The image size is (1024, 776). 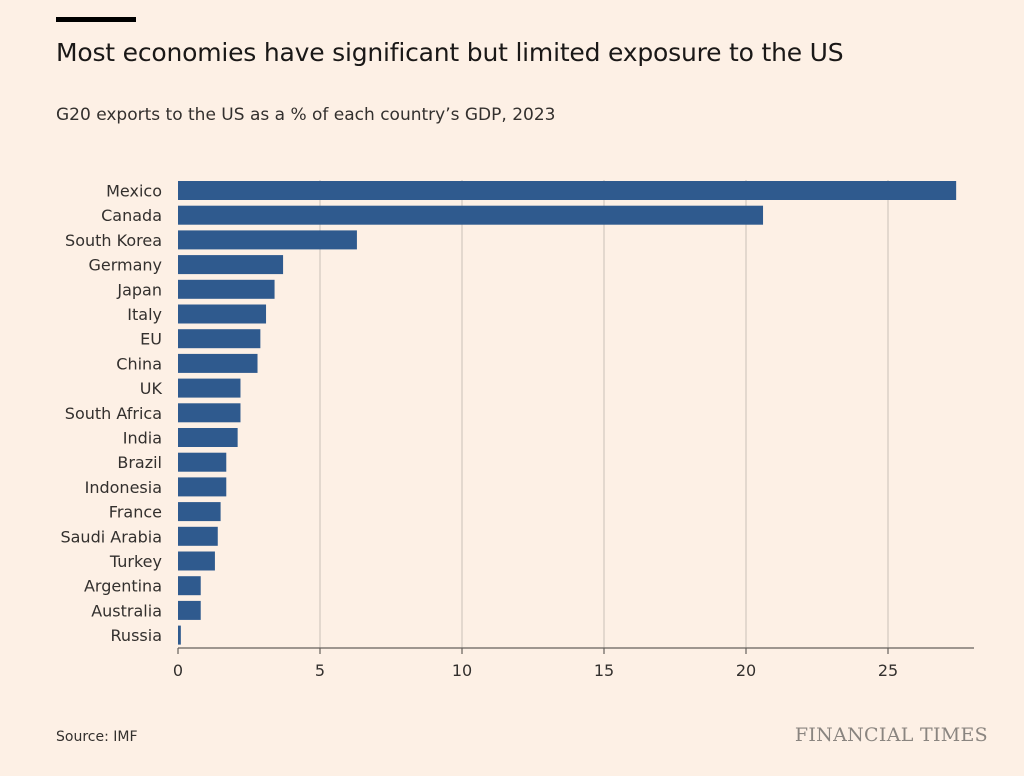 What do you see at coordinates (567, 190) in the screenshot?
I see `bar-mexico` at bounding box center [567, 190].